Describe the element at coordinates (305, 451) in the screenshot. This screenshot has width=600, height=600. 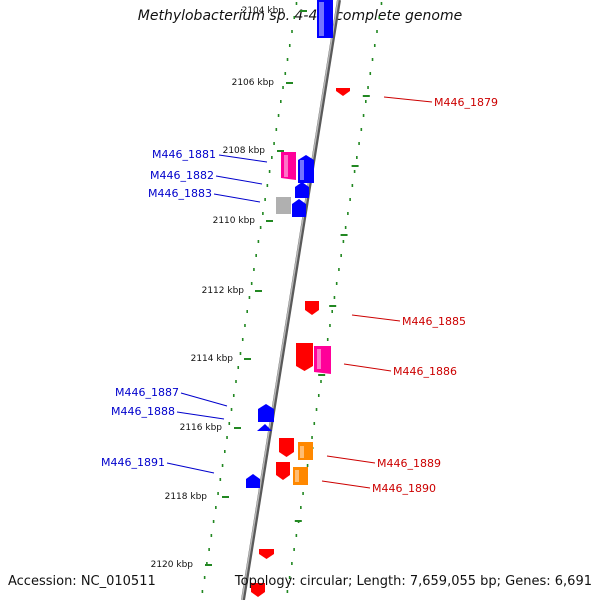
I see `gene-m446_1889-b` at that location.